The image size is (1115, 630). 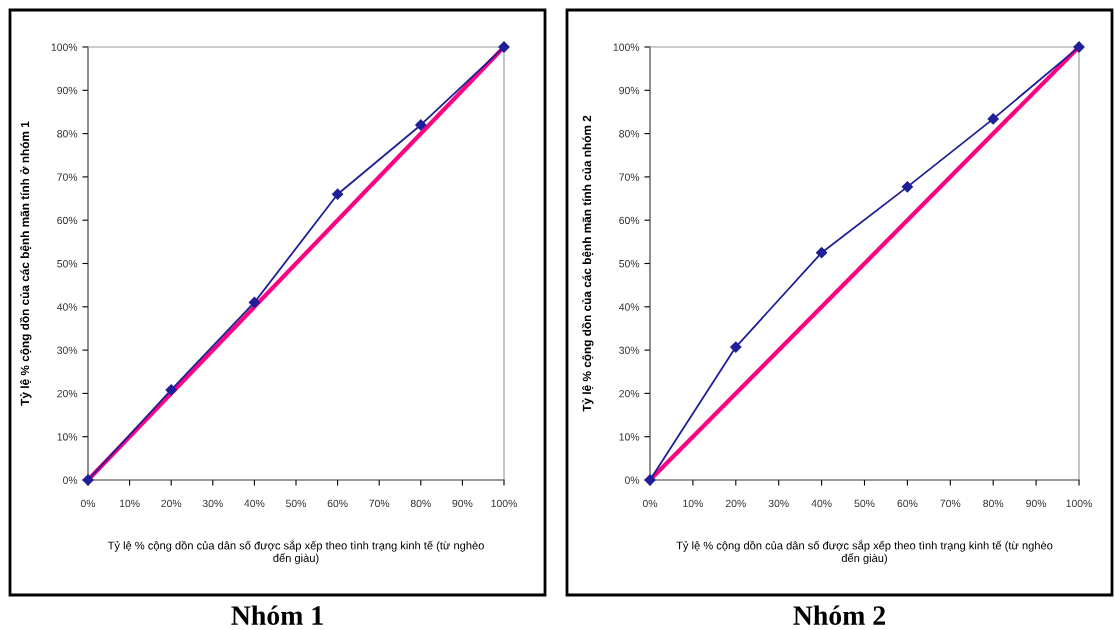 What do you see at coordinates (277, 615) in the screenshot?
I see `text: Nhóm 1` at bounding box center [277, 615].